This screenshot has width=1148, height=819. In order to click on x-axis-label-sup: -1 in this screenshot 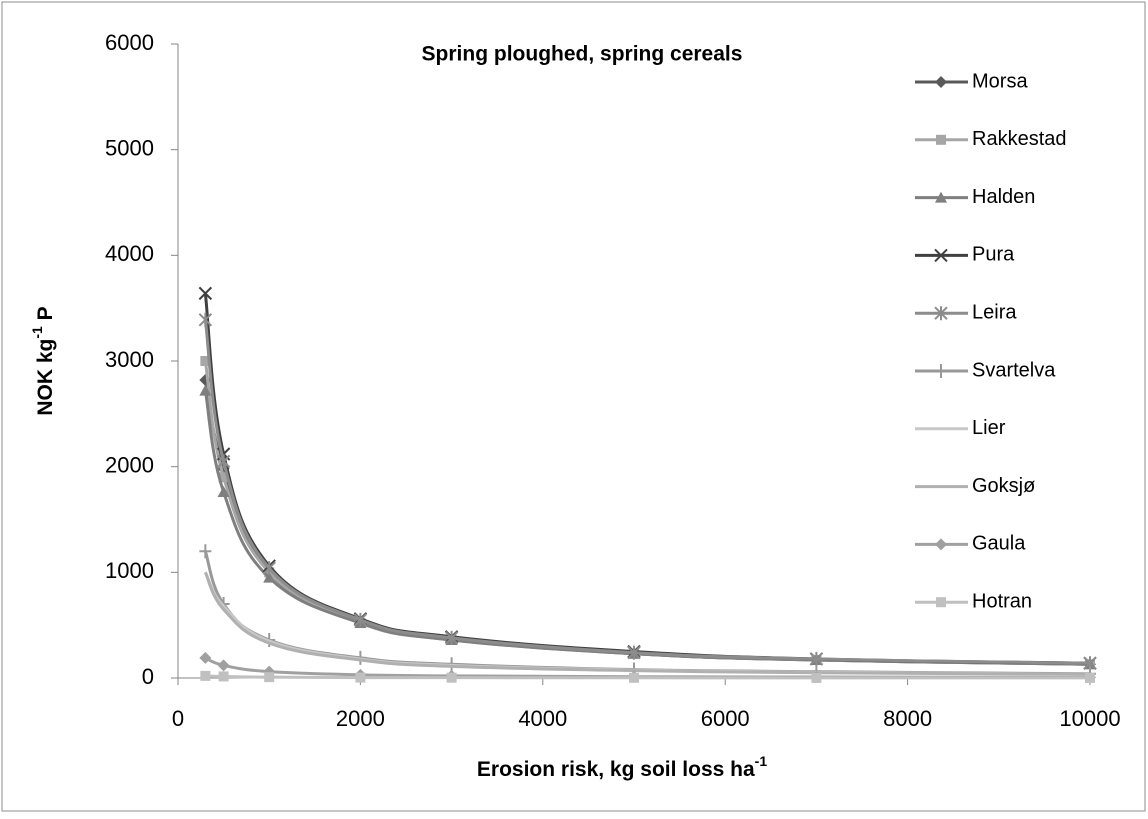, I will do `click(761, 761)`.